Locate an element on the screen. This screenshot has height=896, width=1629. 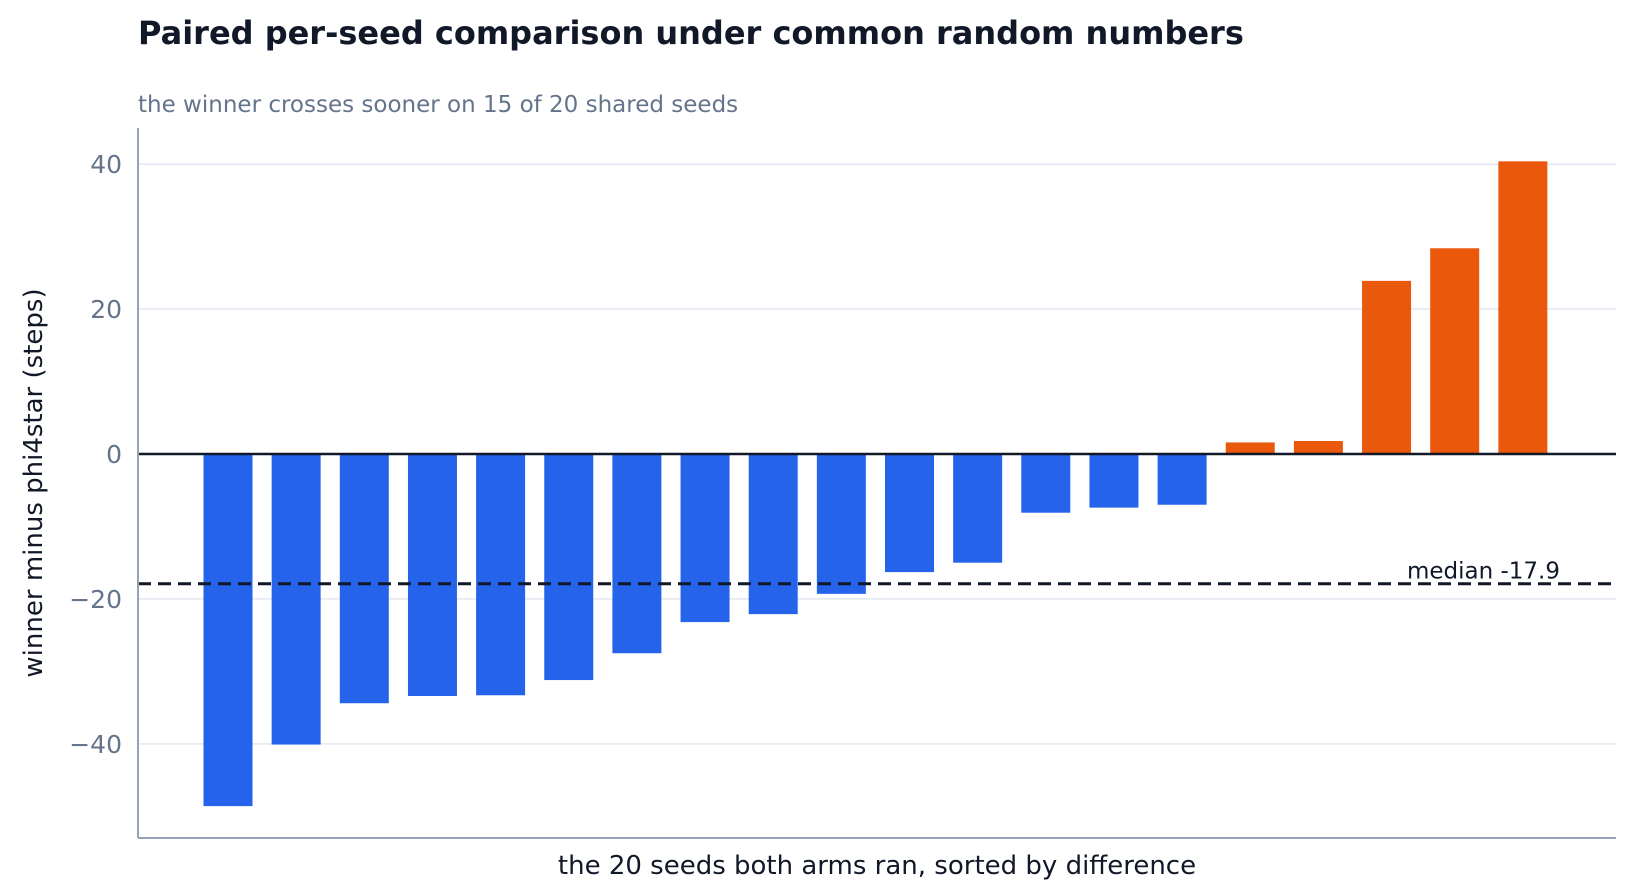
y-tick-label: −40 is located at coordinates (95, 744).